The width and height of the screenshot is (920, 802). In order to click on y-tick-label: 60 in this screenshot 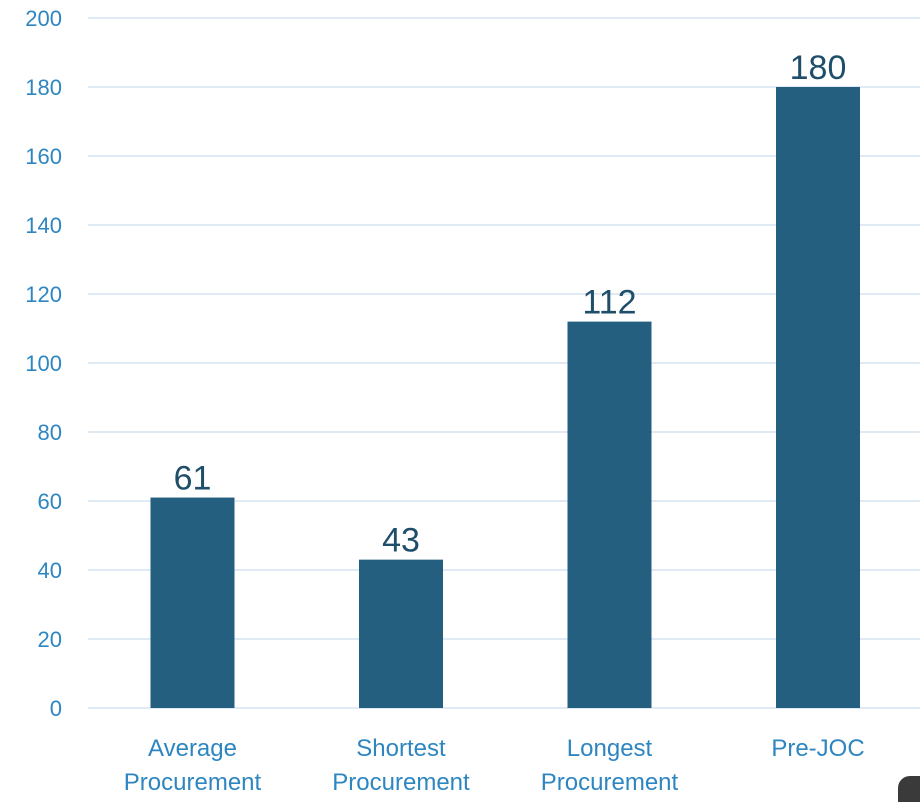, I will do `click(50, 501)`.